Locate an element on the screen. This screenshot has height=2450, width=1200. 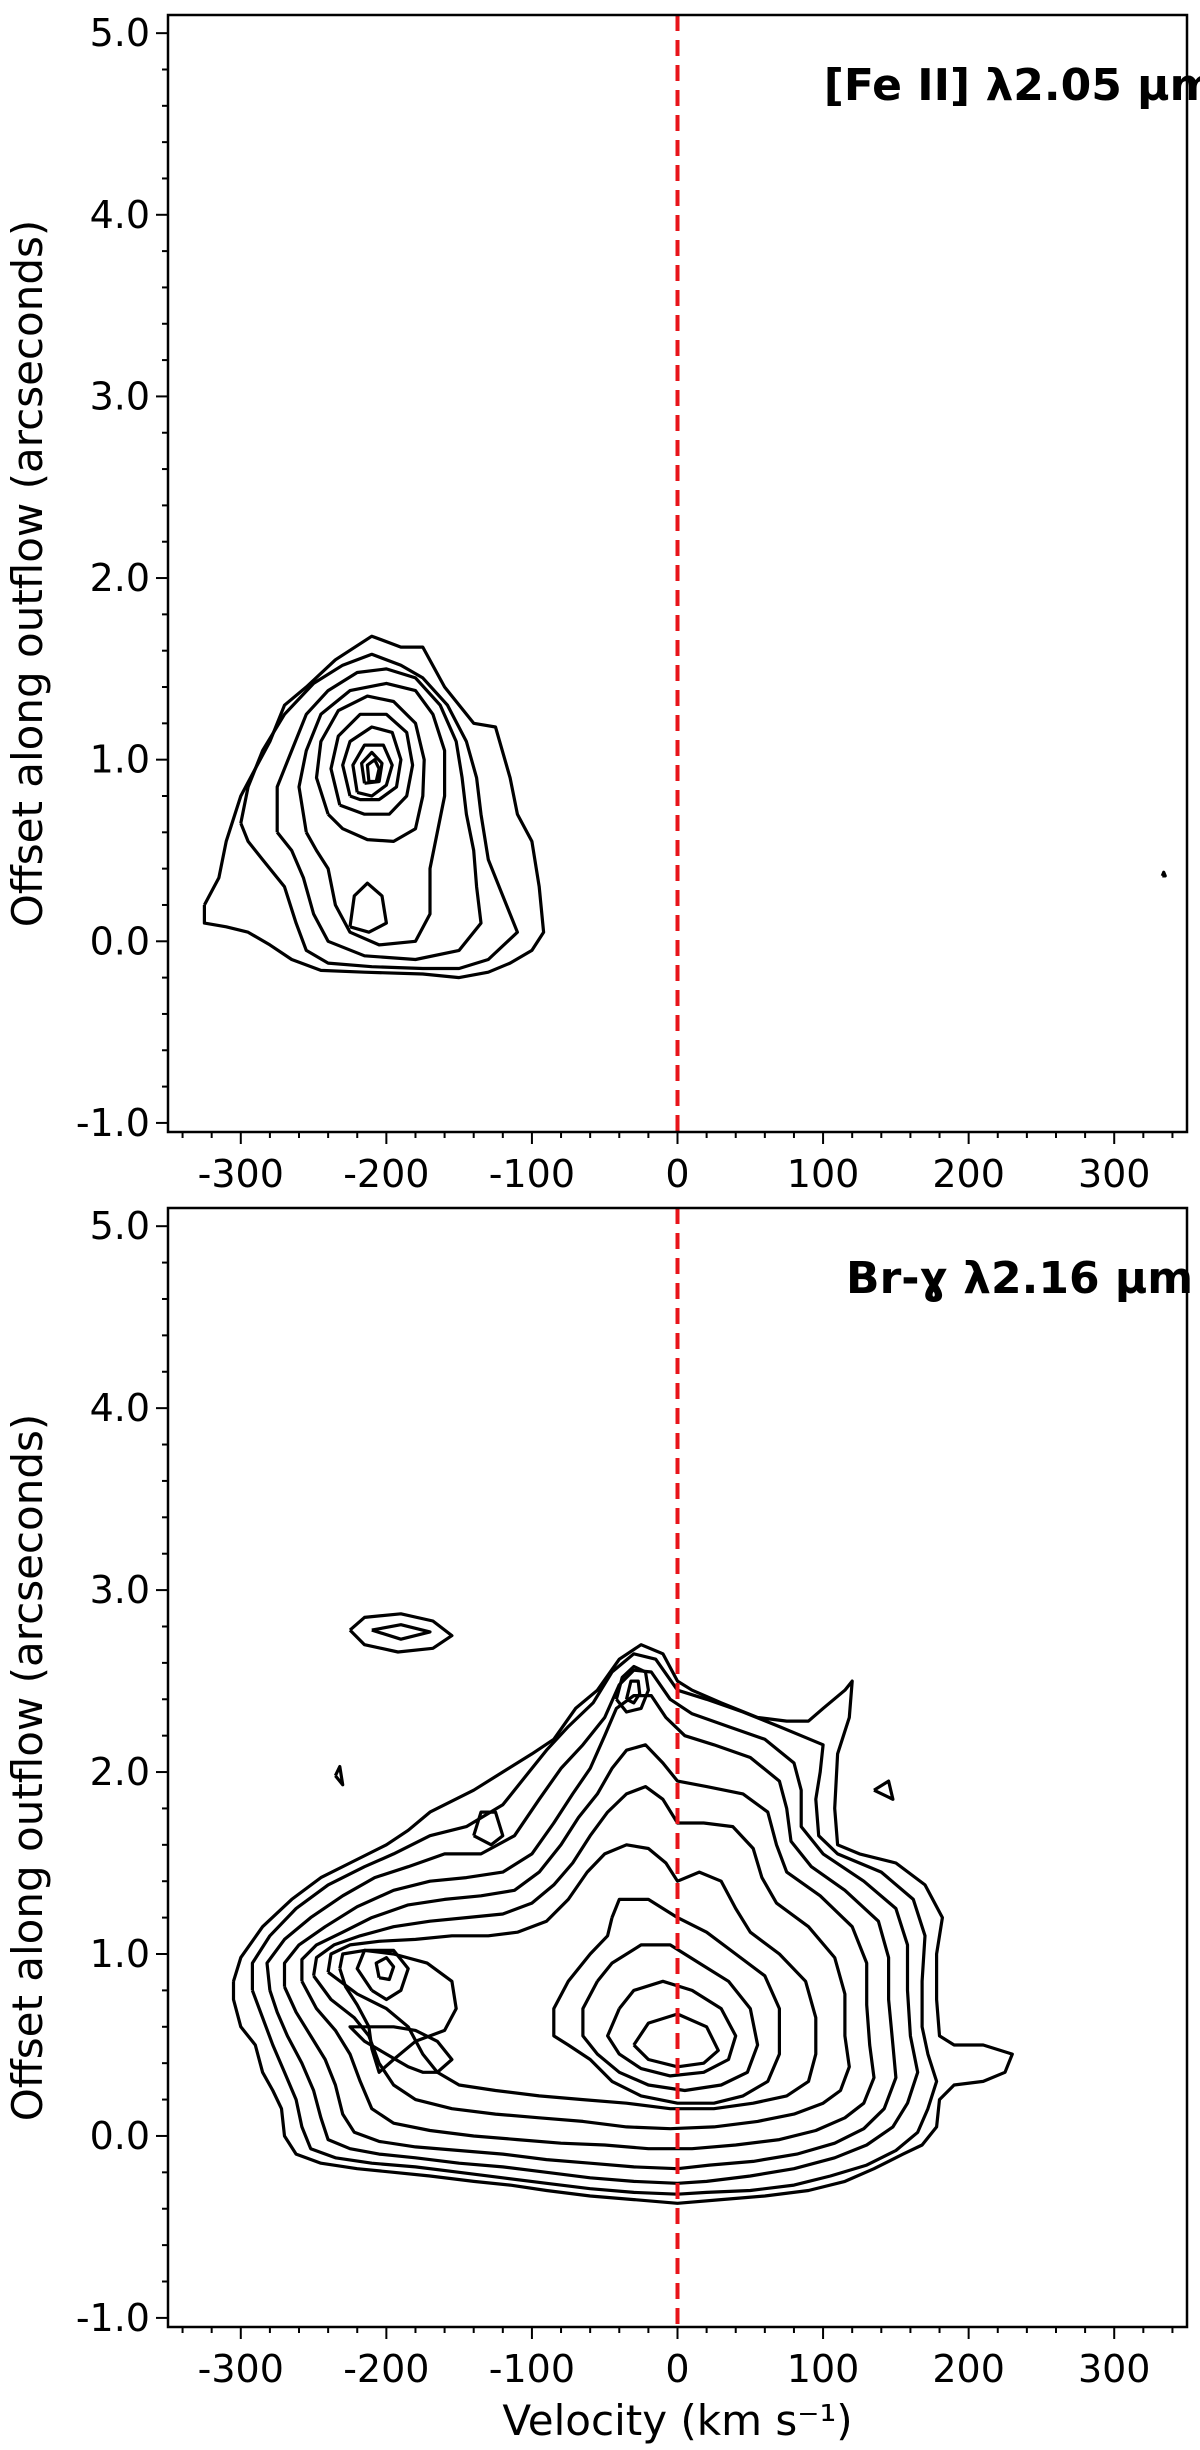
panel-label: [Fe II] λ2.05 μm is located at coordinates (1012, 85).